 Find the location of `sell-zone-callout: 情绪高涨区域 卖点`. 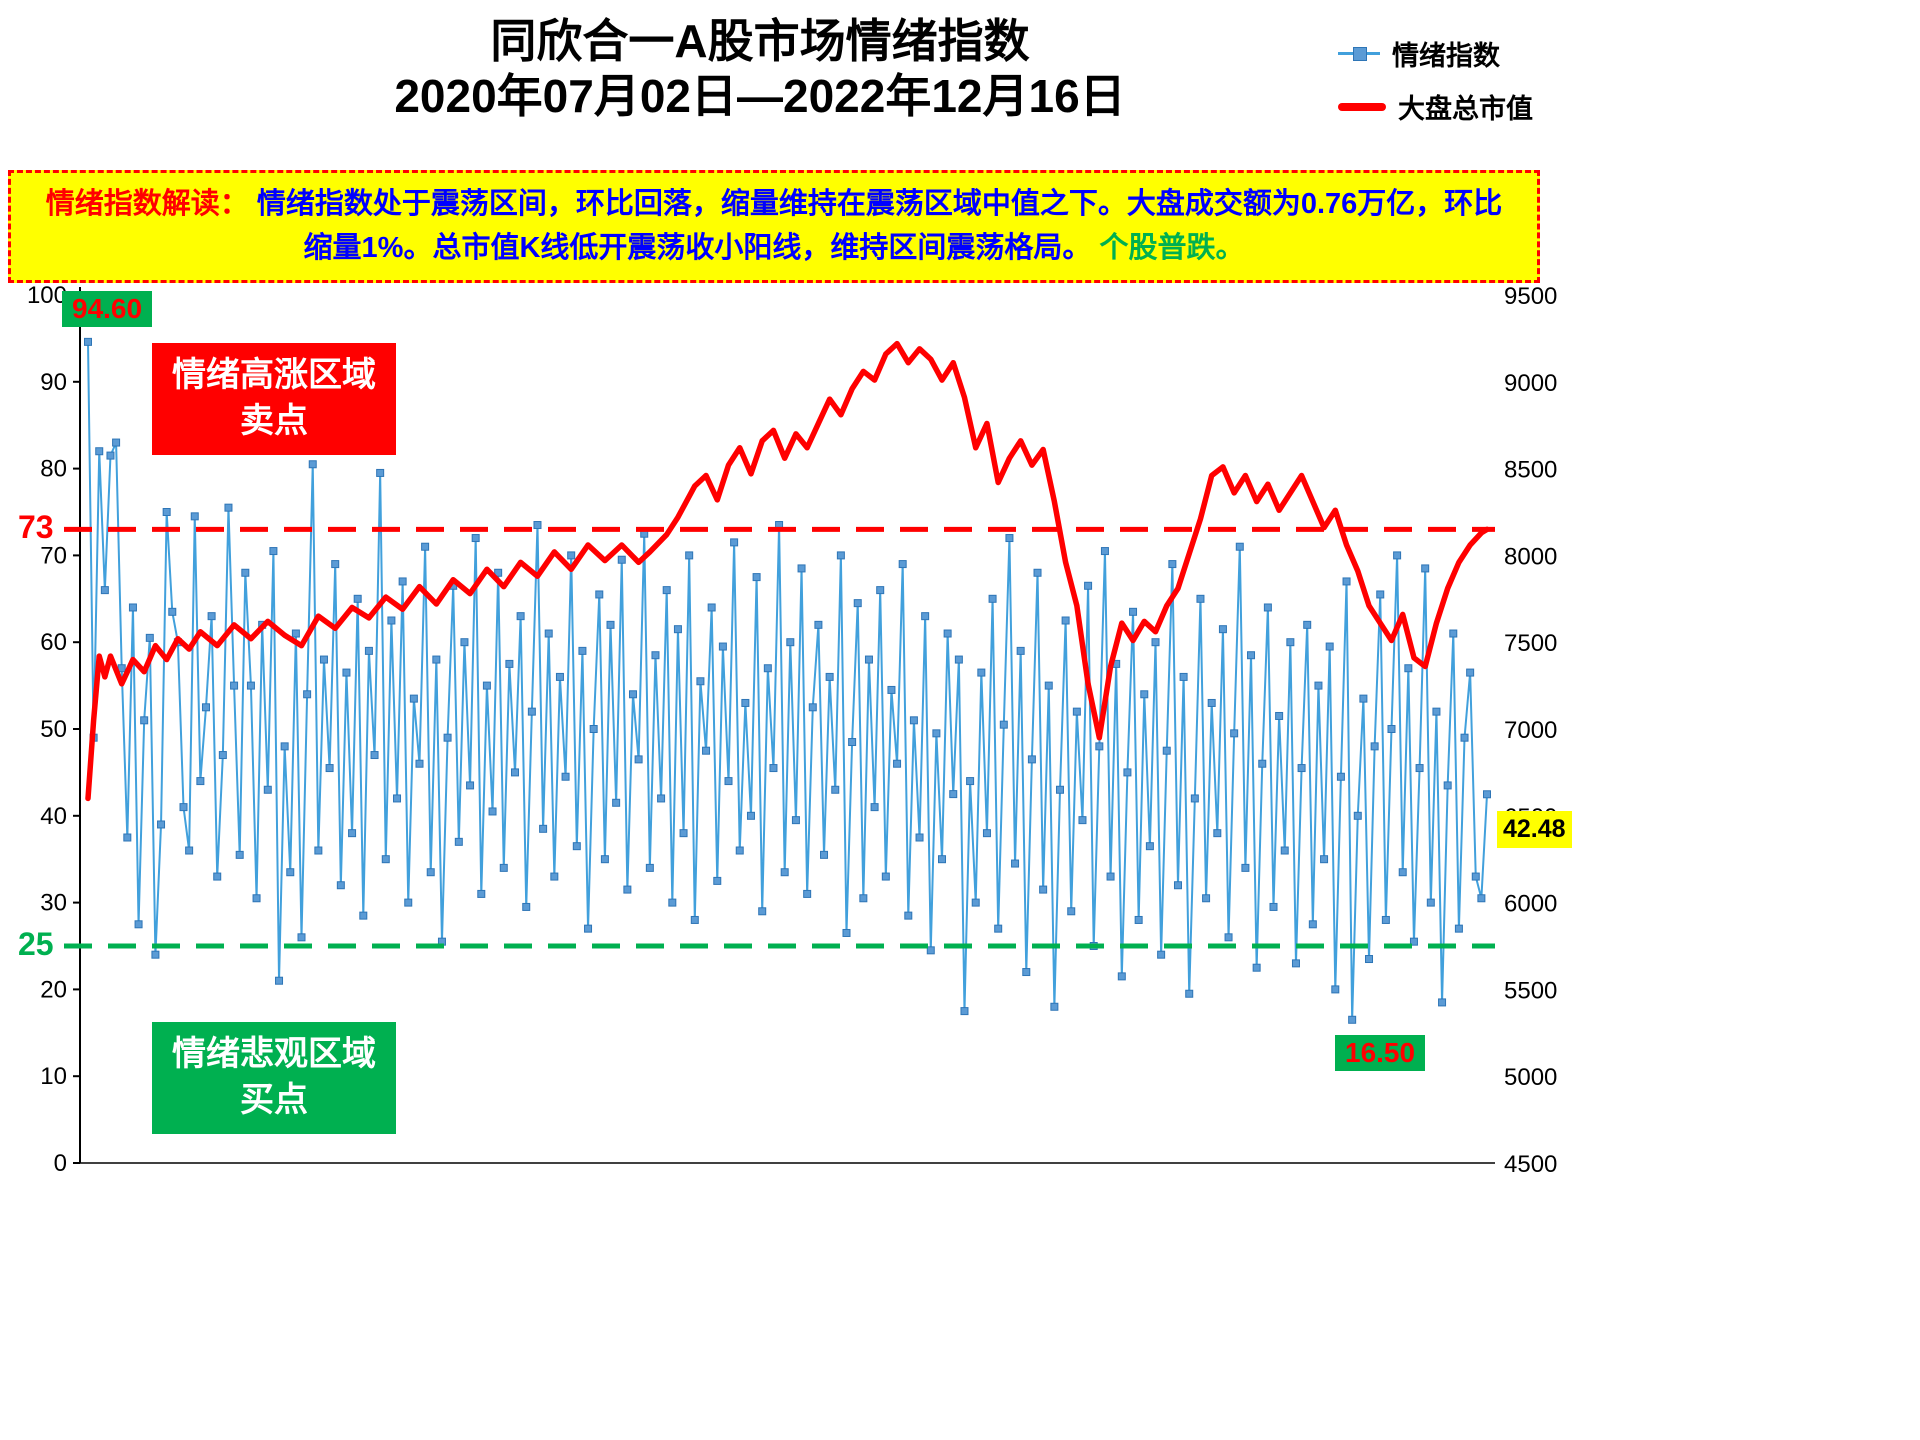

sell-zone-callout: 情绪高涨区域 卖点 is located at coordinates (274, 399).